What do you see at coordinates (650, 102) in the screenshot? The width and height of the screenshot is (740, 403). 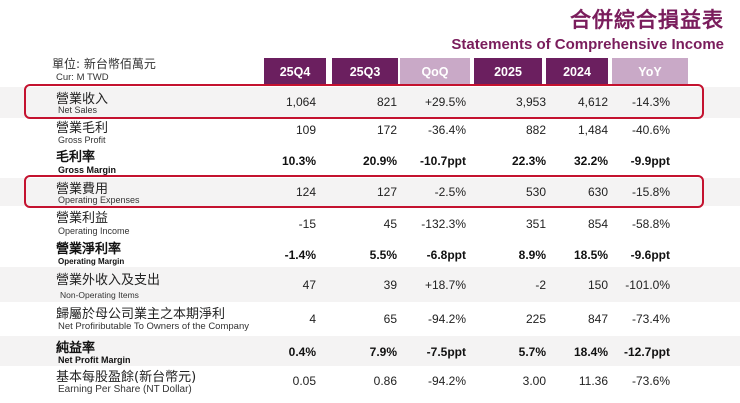 I see `cell-yoy: -14.3%` at bounding box center [650, 102].